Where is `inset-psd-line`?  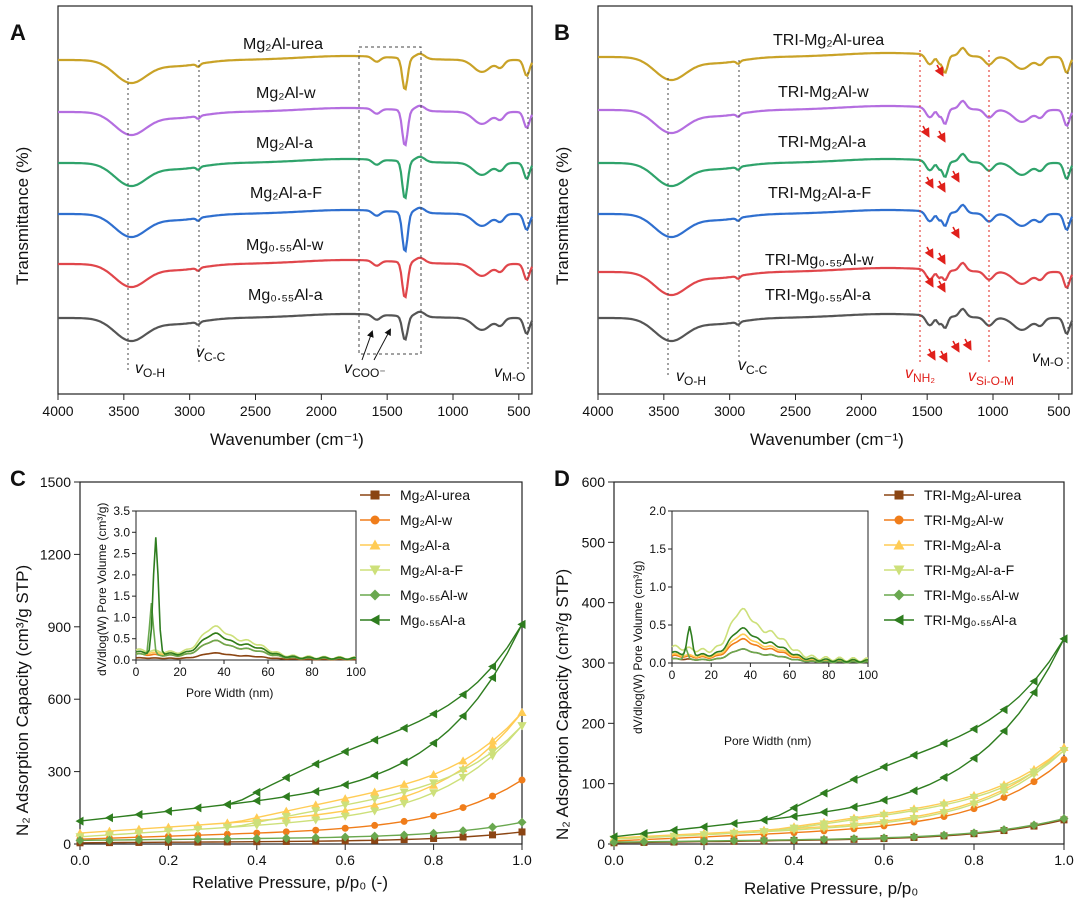 inset-psd-line is located at coordinates (245, 599).